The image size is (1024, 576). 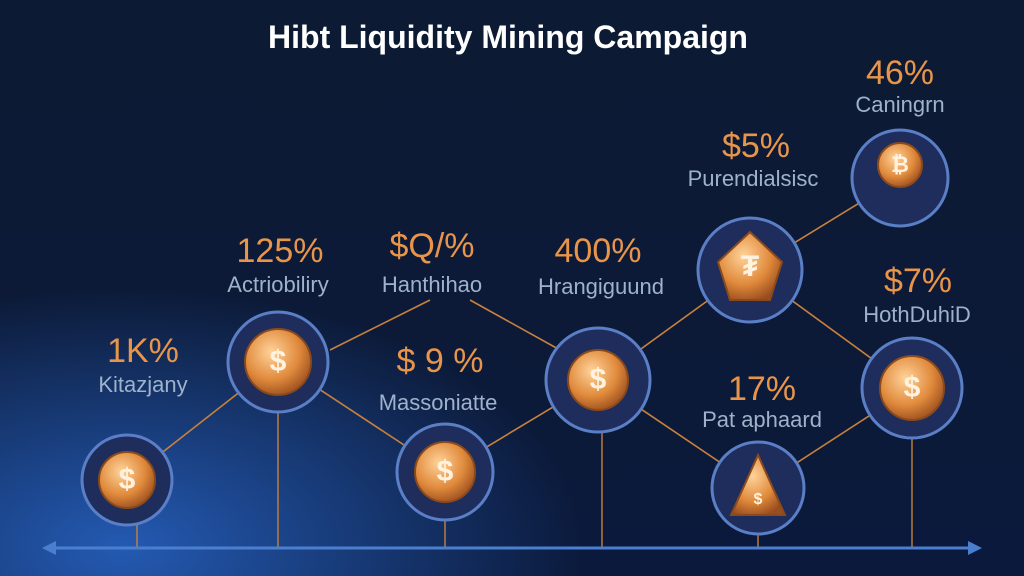 What do you see at coordinates (277, 284) in the screenshot?
I see `node-label: Actriobiliry` at bounding box center [277, 284].